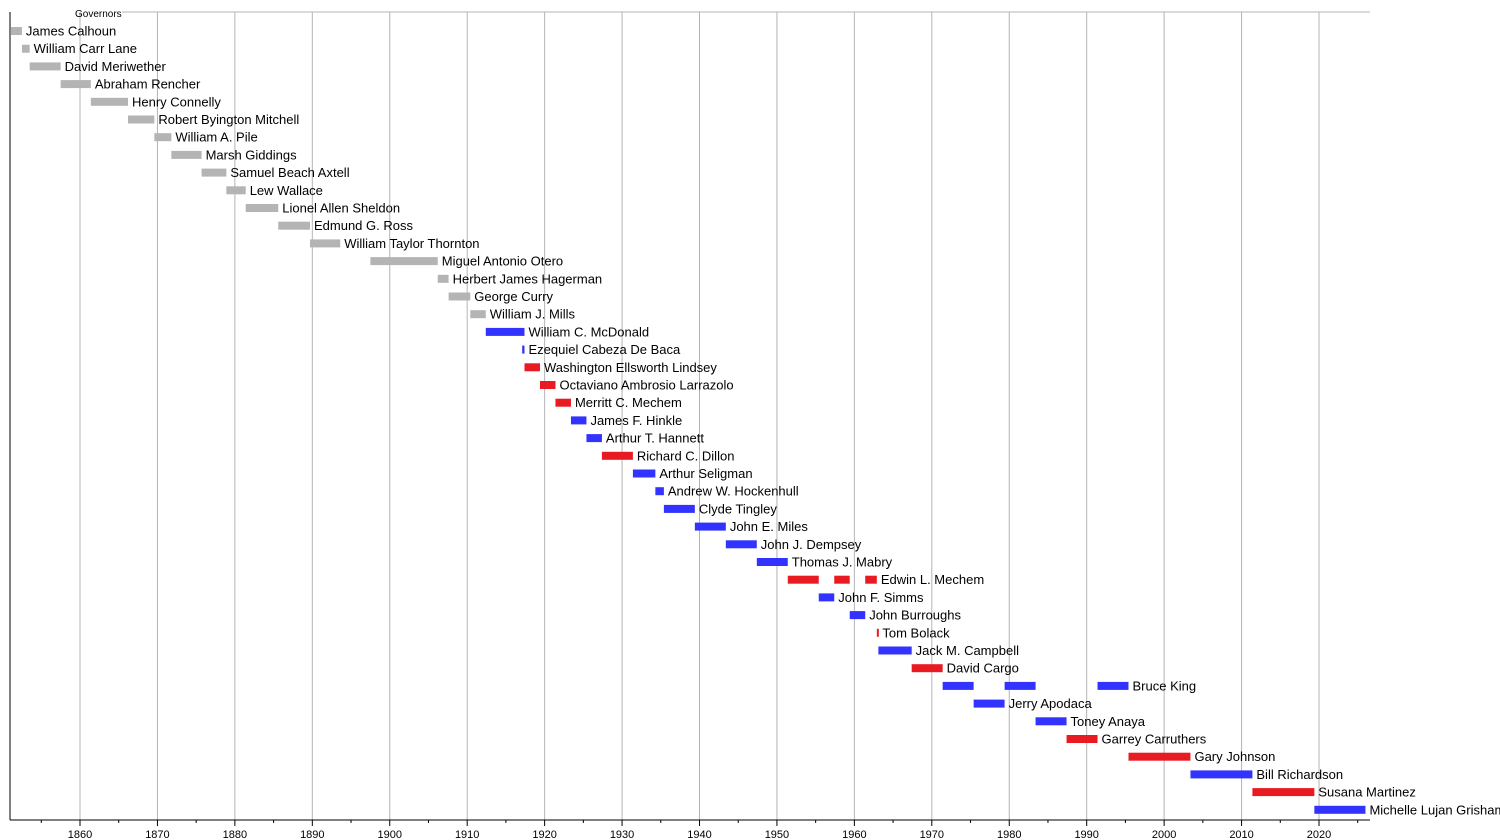  Describe the element at coordinates (176, 101) in the screenshot. I see `governor-label: Henry Connelly` at that location.